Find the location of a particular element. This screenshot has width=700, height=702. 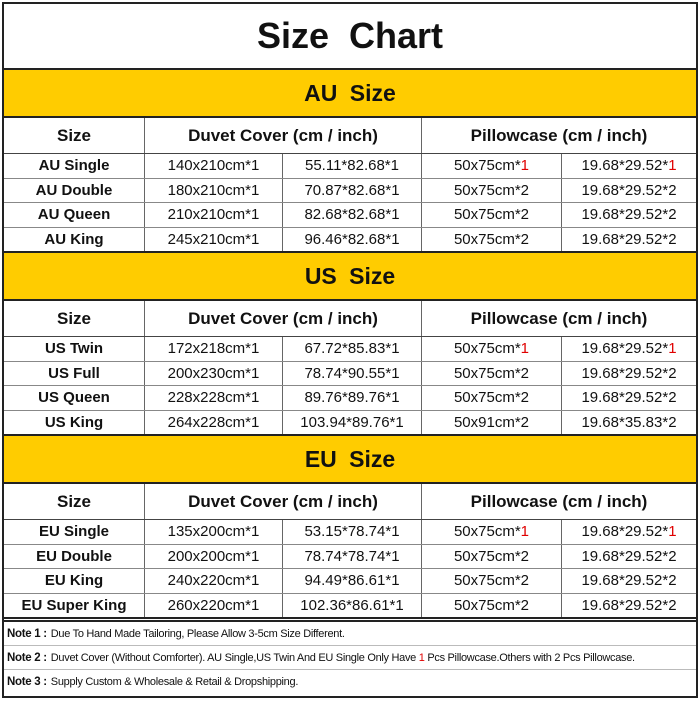

duvet-cm: 260x220cm*1 is located at coordinates (214, 605).